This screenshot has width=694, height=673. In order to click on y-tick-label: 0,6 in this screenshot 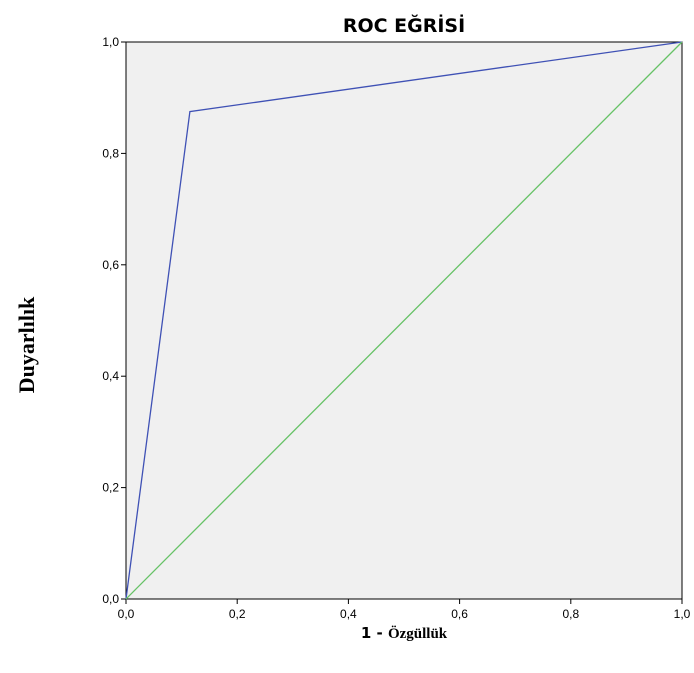, I will do `click(110, 265)`.